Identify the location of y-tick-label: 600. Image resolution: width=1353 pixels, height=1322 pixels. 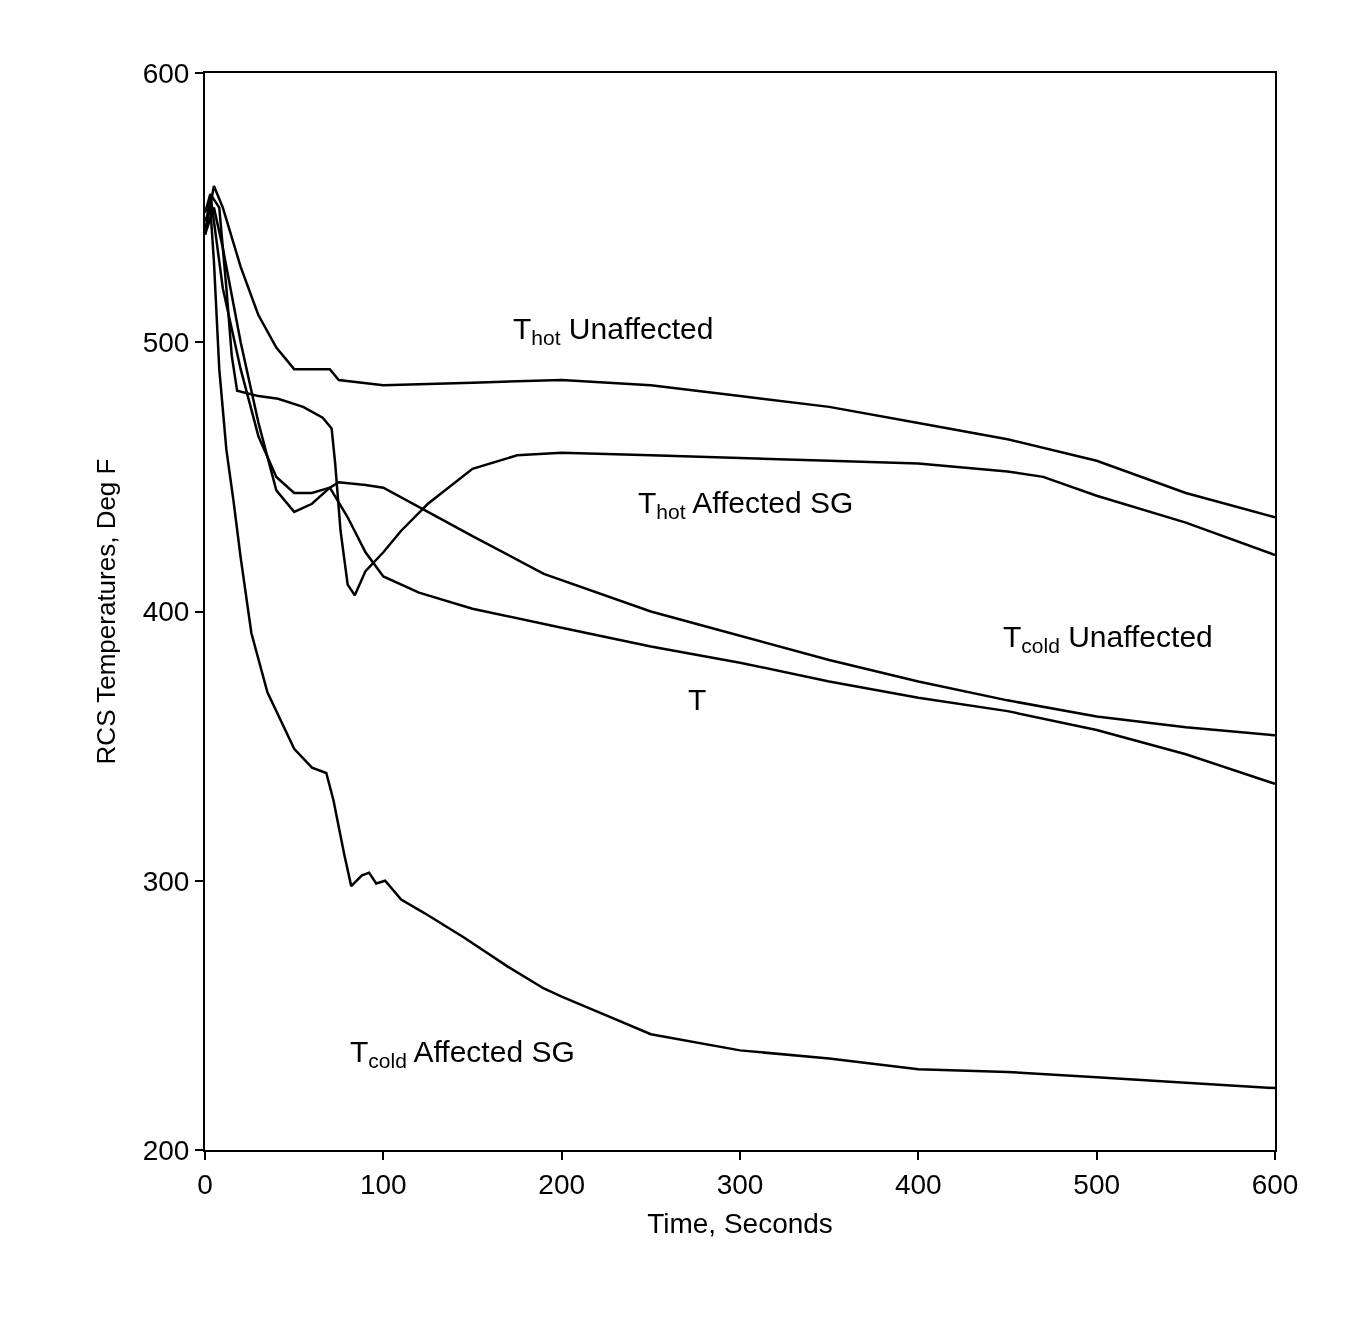
(166, 73).